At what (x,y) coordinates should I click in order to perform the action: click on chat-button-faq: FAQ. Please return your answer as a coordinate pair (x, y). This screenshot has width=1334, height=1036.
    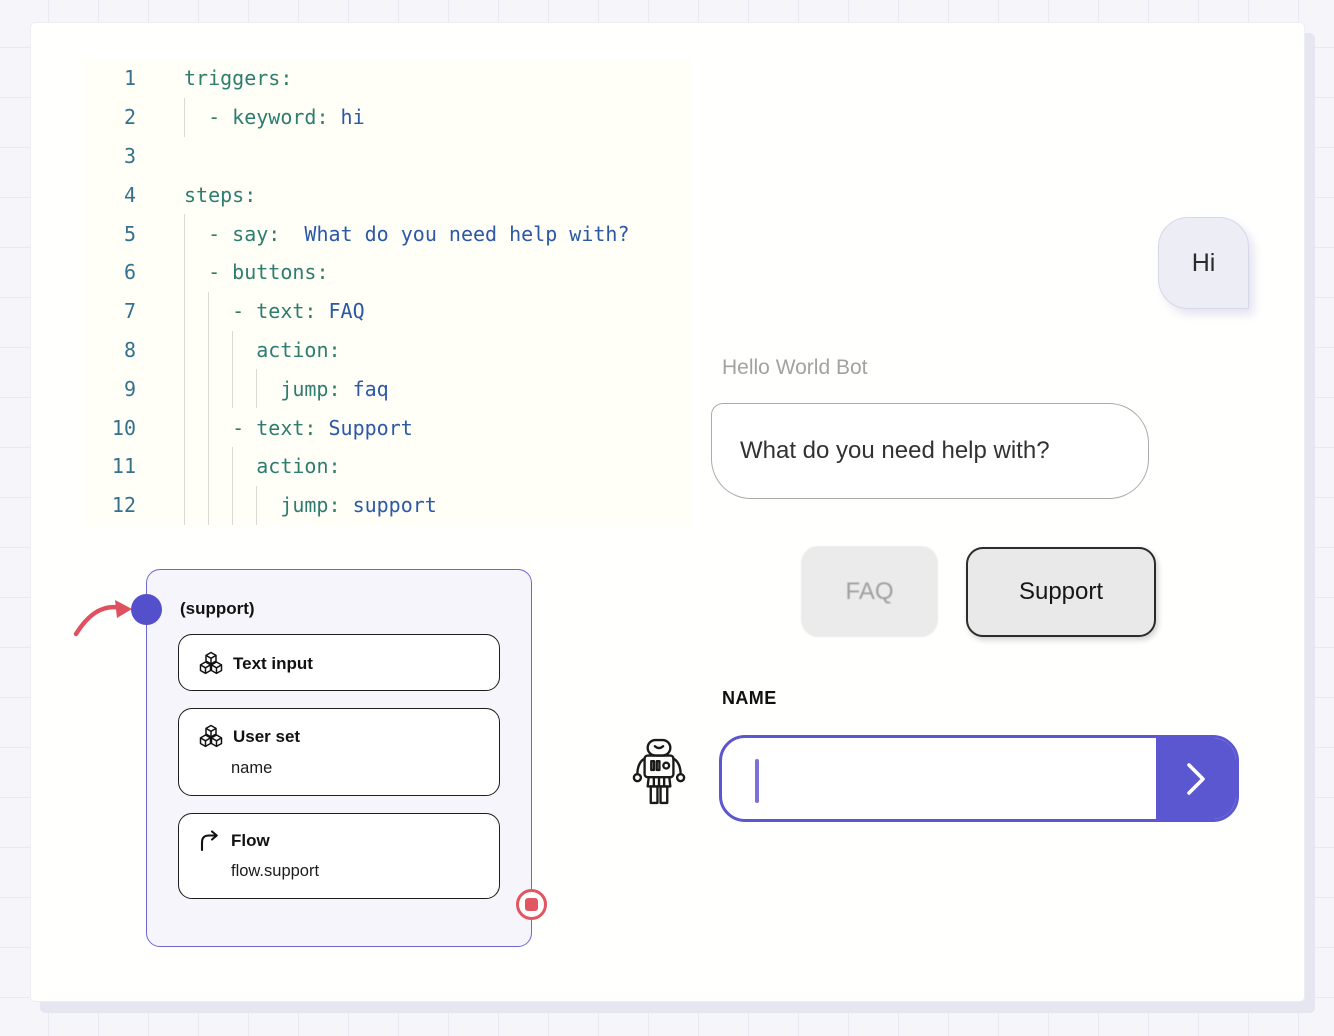
    Looking at the image, I should click on (869, 591).